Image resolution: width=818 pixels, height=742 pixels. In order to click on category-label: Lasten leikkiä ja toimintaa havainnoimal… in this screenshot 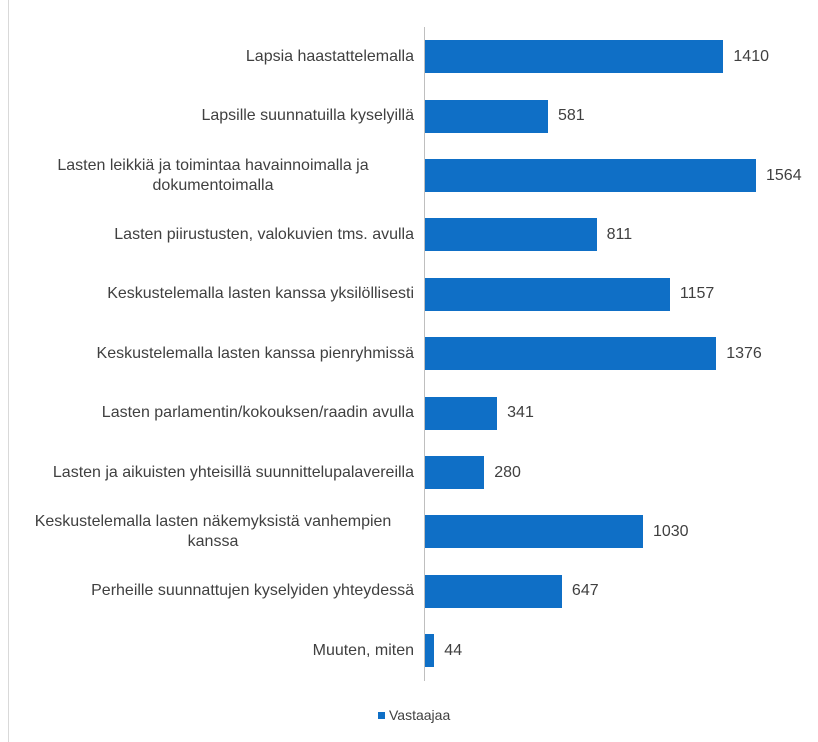, I will do `click(213, 176)`.